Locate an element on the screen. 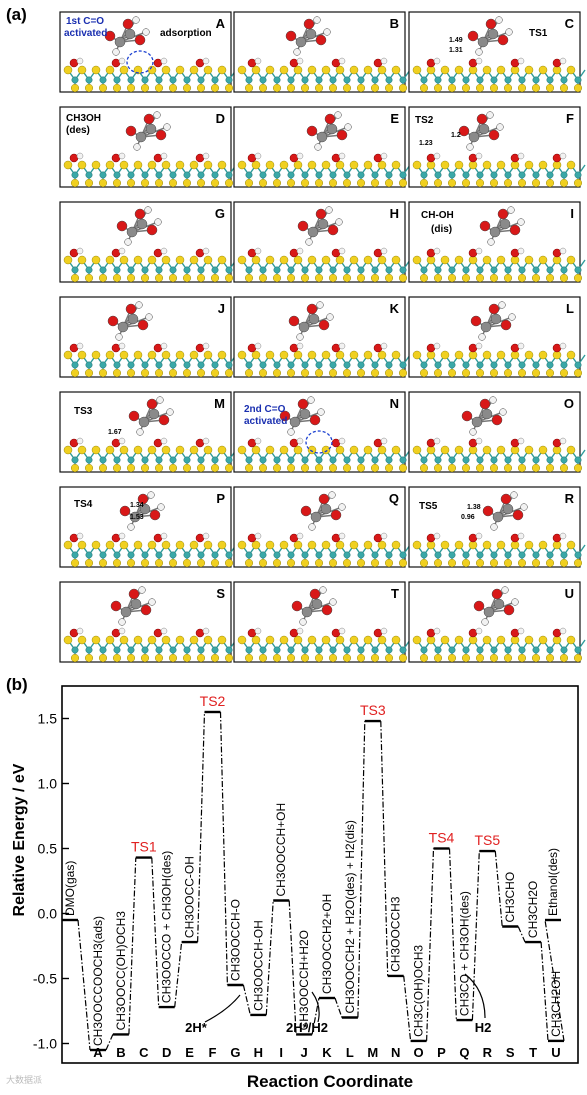 This screenshot has height=1095, width=587. frame-note: adsorption is located at coordinates (186, 33).